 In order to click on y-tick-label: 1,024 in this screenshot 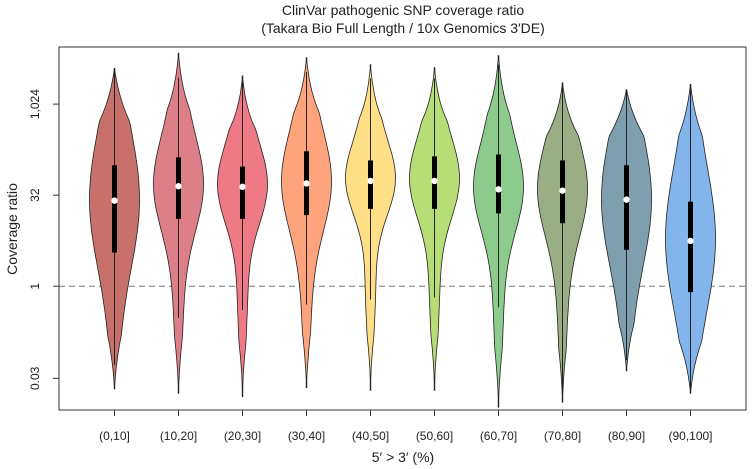, I will do `click(35, 104)`.